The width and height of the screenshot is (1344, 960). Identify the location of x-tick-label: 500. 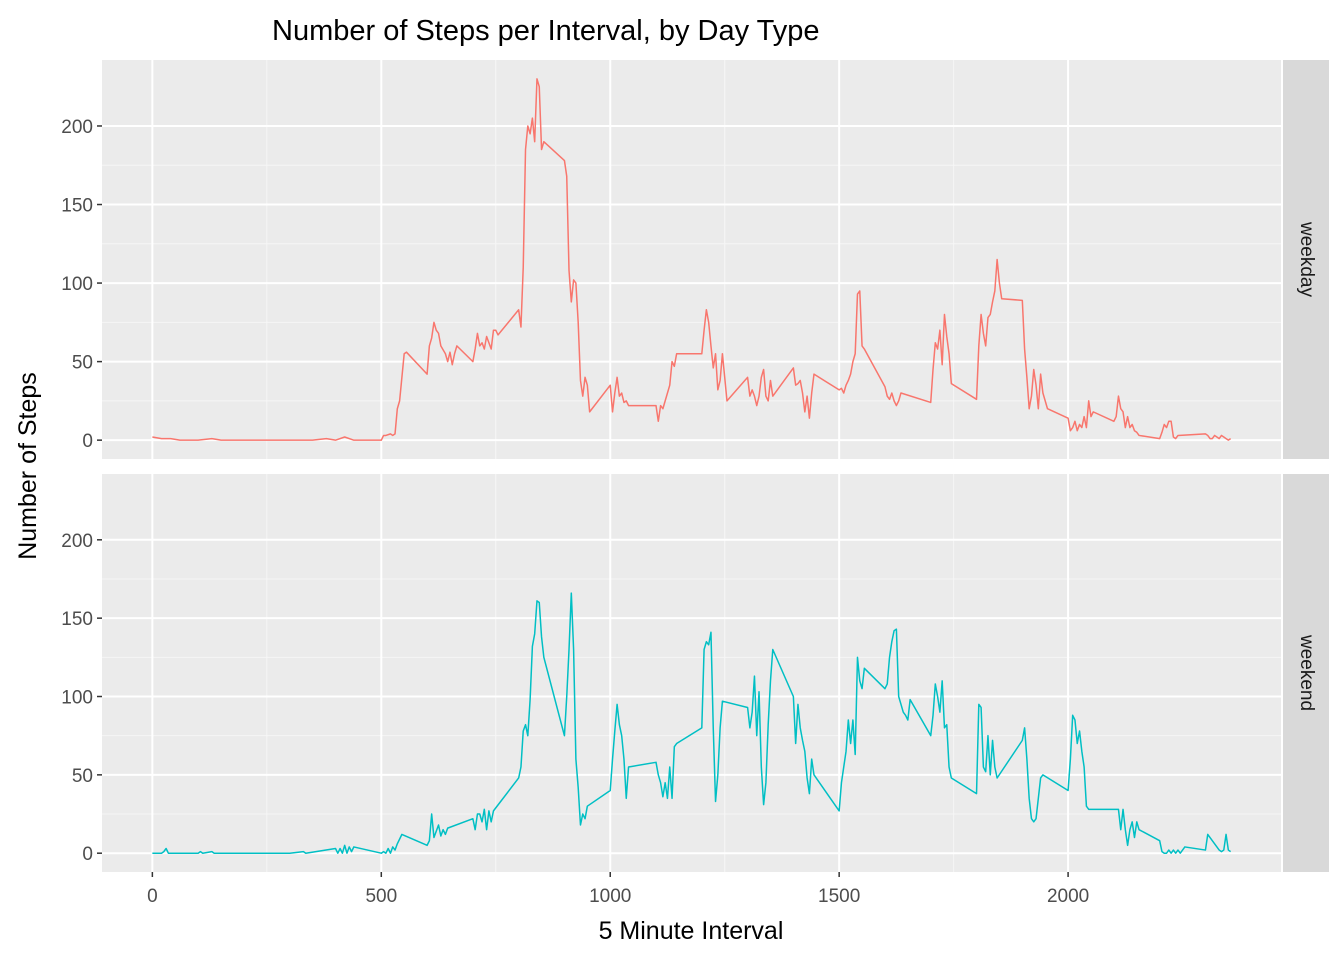
(381, 896).